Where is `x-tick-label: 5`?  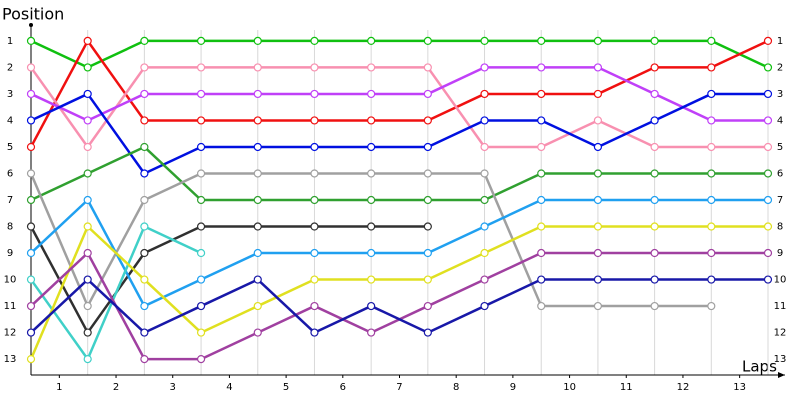
x-tick-label: 5 is located at coordinates (286, 387).